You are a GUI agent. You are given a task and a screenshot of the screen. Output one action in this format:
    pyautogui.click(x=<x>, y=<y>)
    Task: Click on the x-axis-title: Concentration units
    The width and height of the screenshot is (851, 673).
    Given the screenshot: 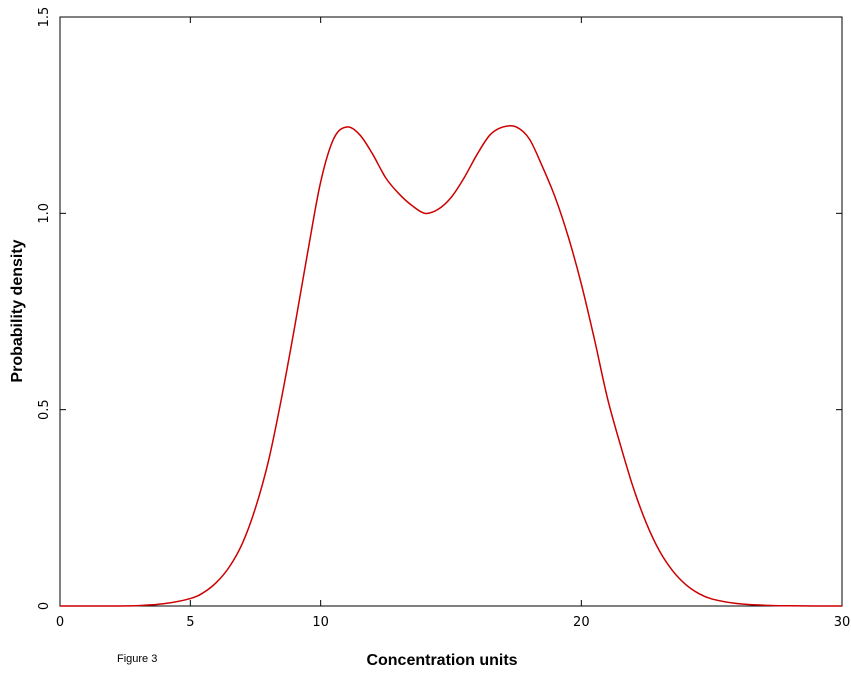 What is the action you would take?
    pyautogui.click(x=441, y=660)
    